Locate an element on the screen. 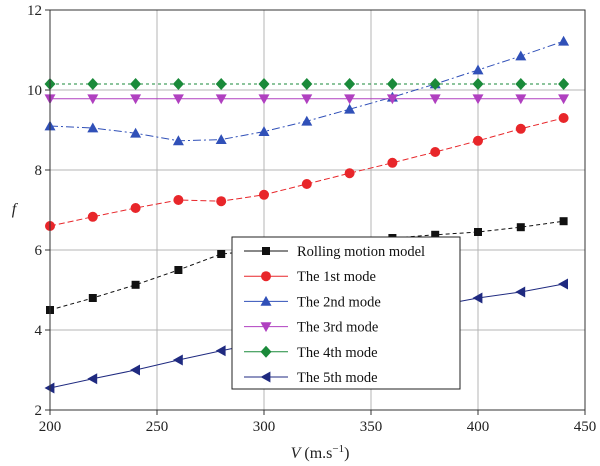  x-tick-label: 200 is located at coordinates (50, 427).